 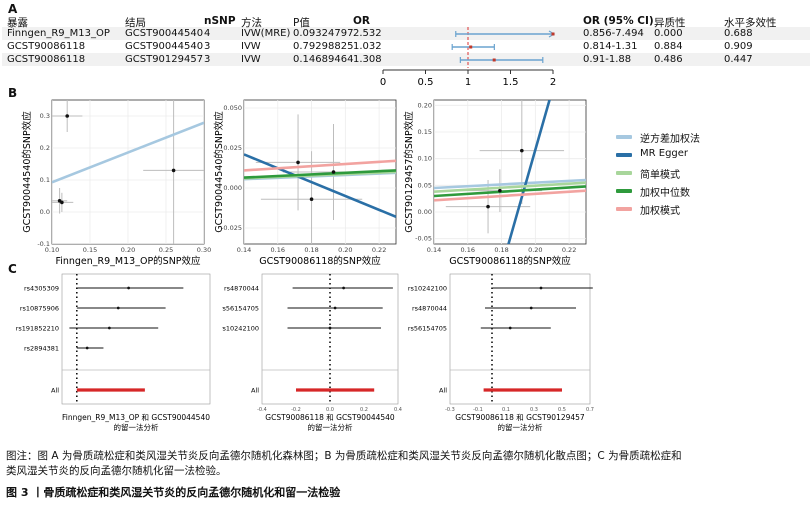 What do you see at coordinates (520, 427) in the screenshot?
I see `x-axis-label: 的留一法分析` at bounding box center [520, 427].